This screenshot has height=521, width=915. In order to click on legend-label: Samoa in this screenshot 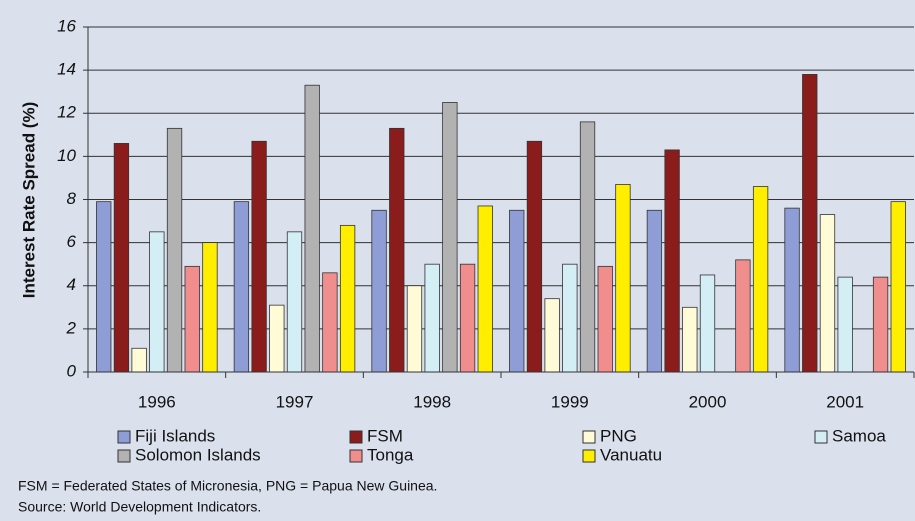, I will do `click(859, 435)`.